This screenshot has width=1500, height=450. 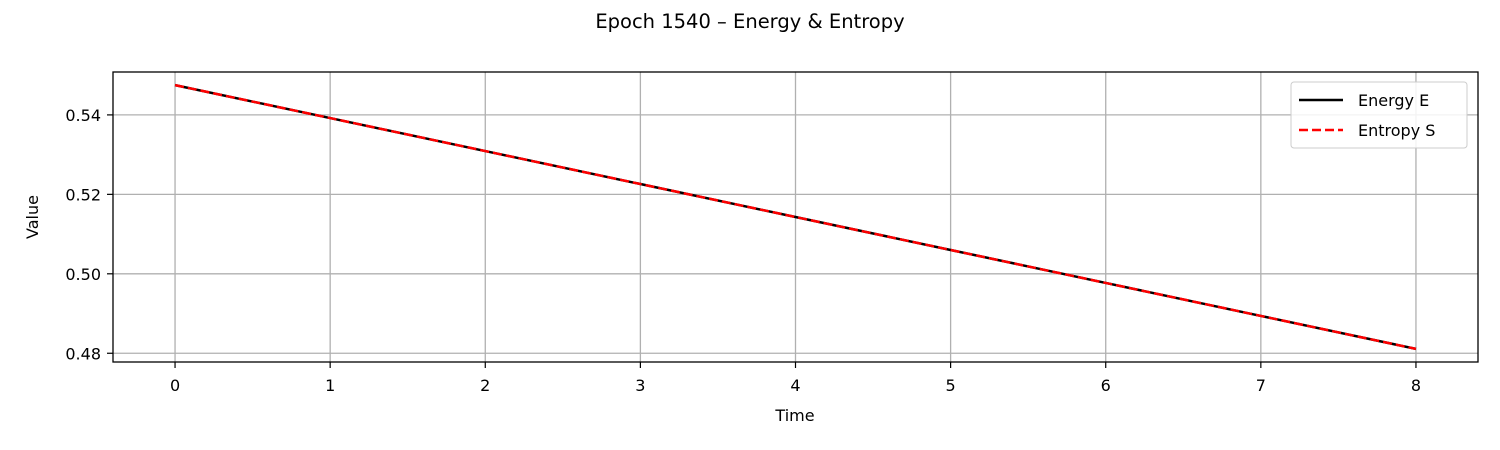 What do you see at coordinates (330, 385) in the screenshot?
I see `x-tick-label: 1` at bounding box center [330, 385].